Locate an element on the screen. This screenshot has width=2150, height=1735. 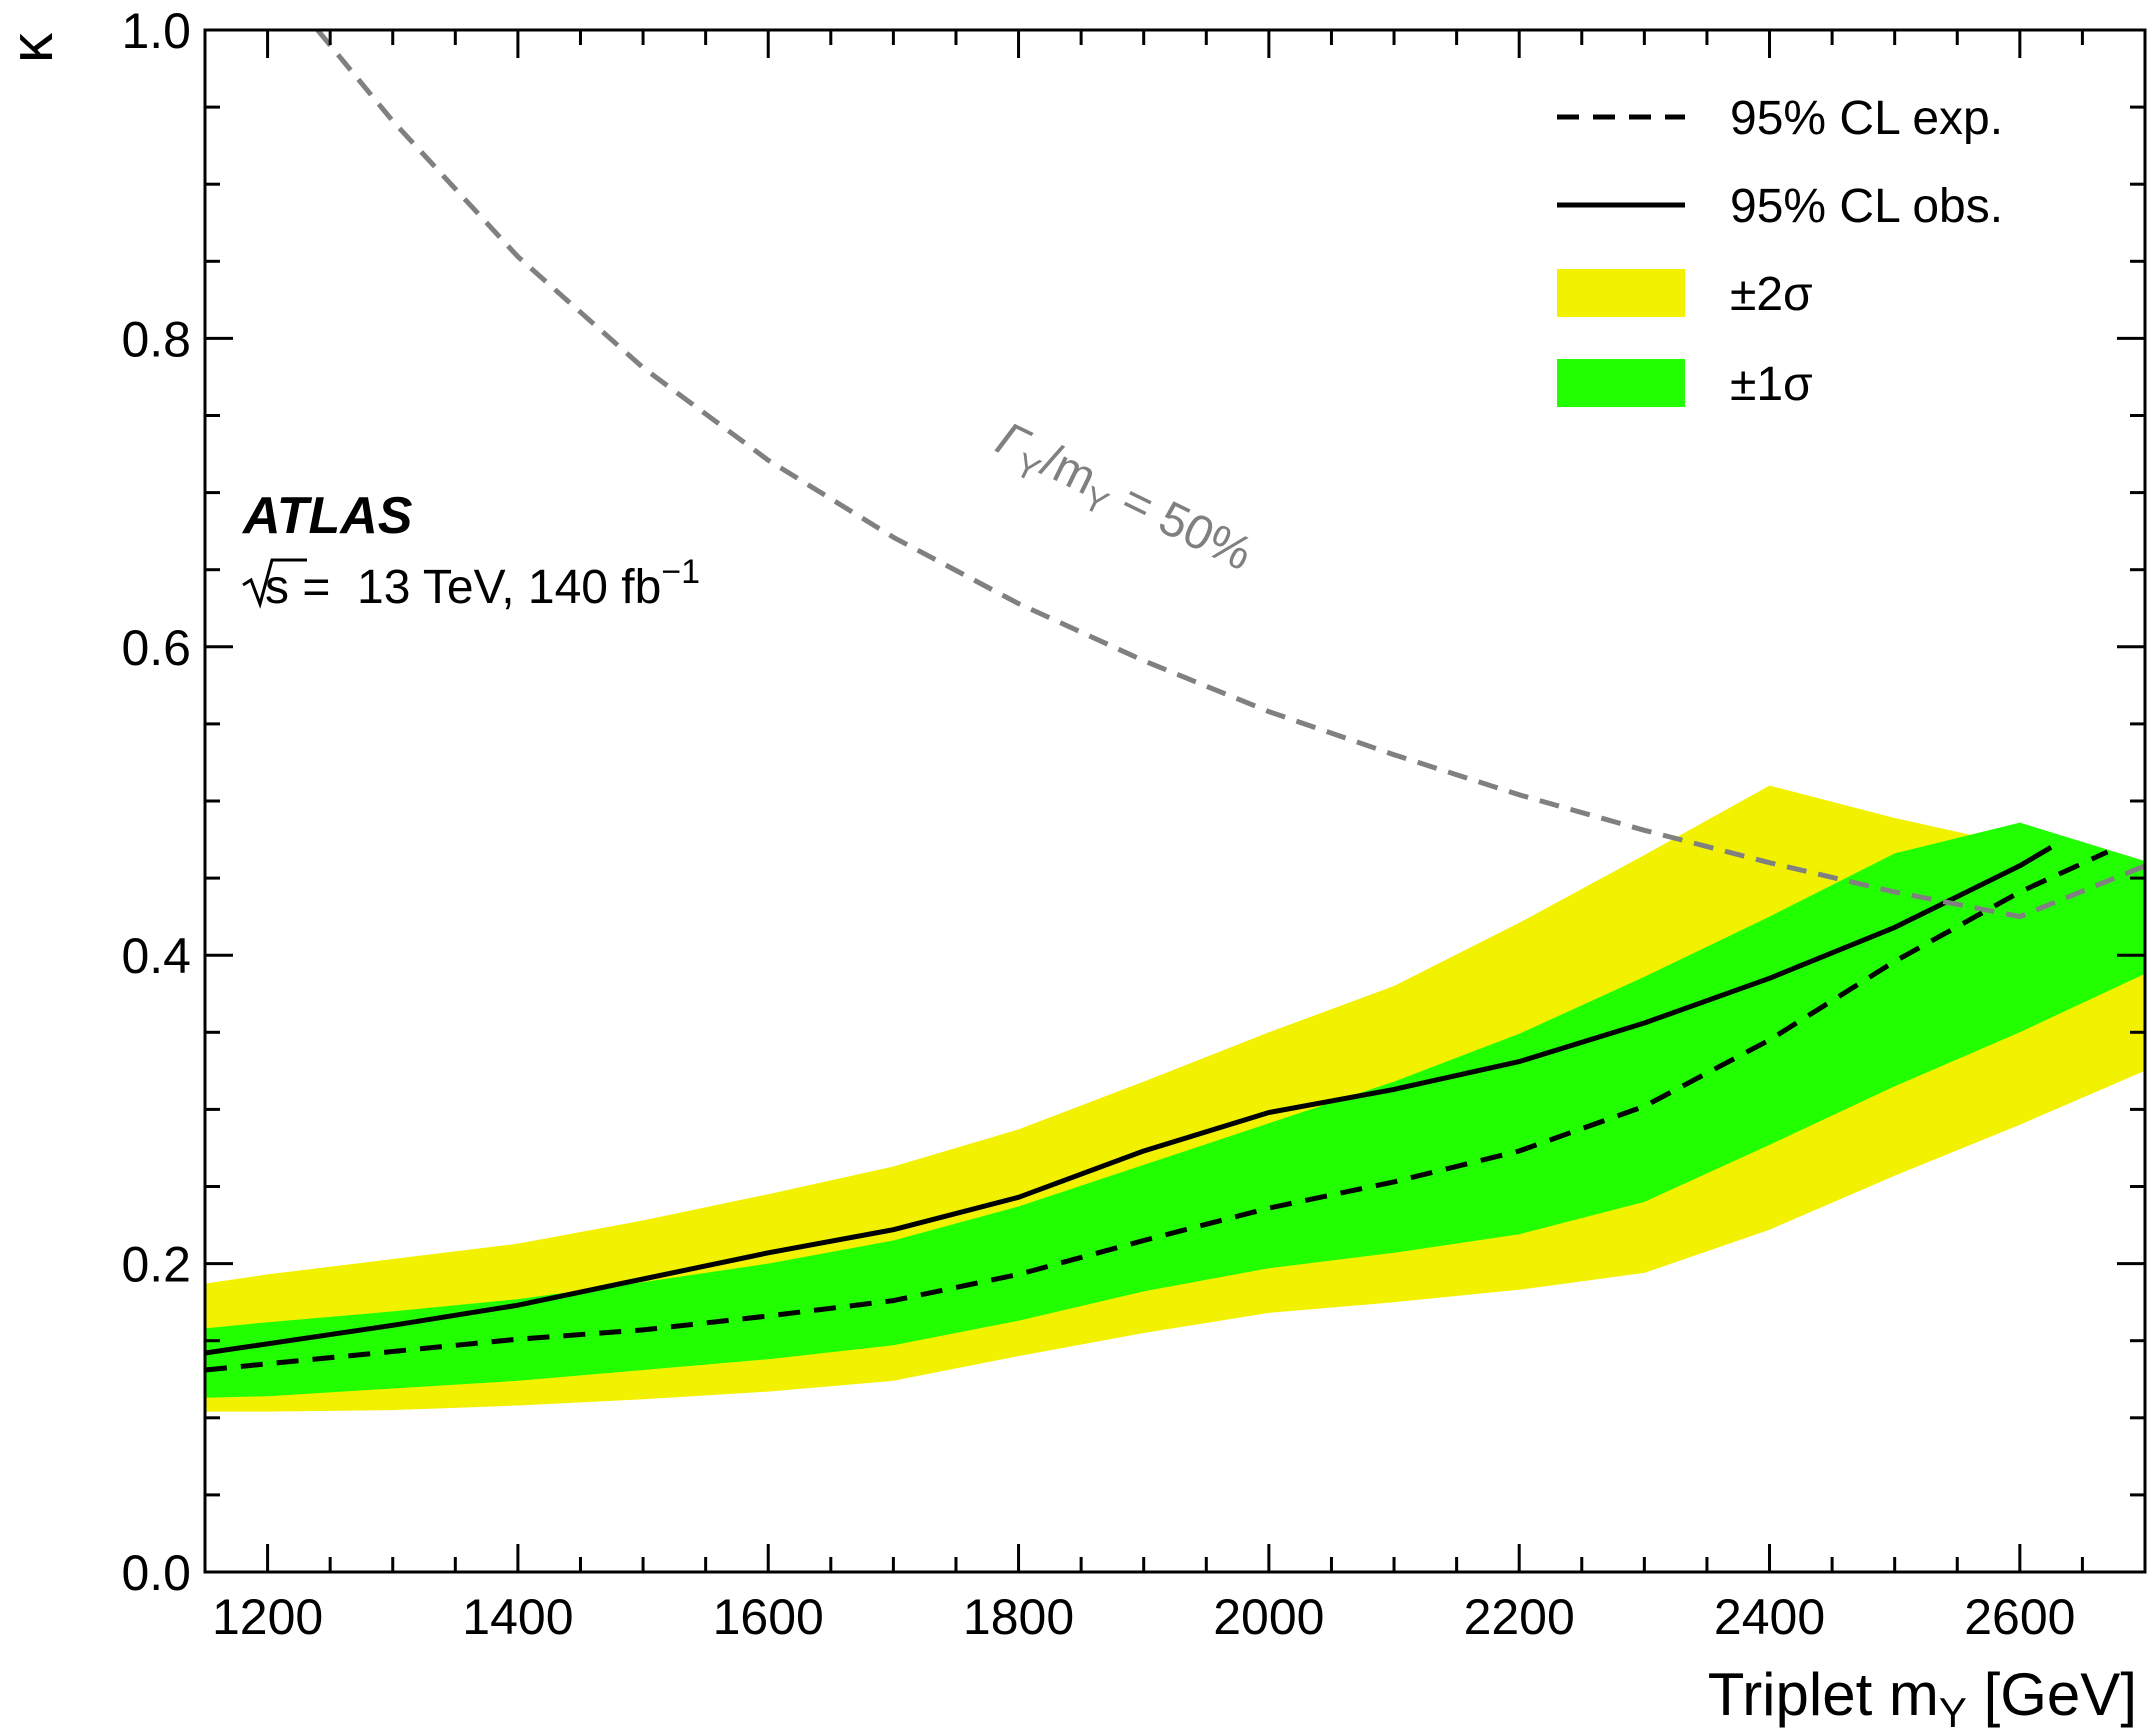
sqrt-symbol-icon is located at coordinates (274, 583).